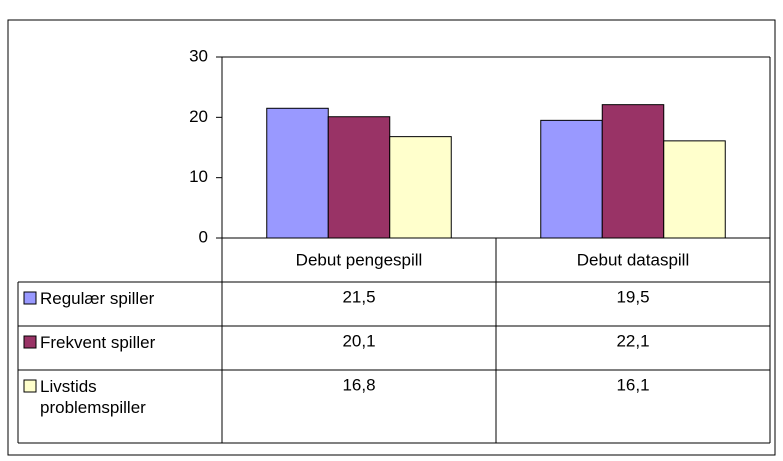 This screenshot has width=783, height=461. What do you see at coordinates (358, 340) in the screenshot?
I see `value-label: 20,1` at bounding box center [358, 340].